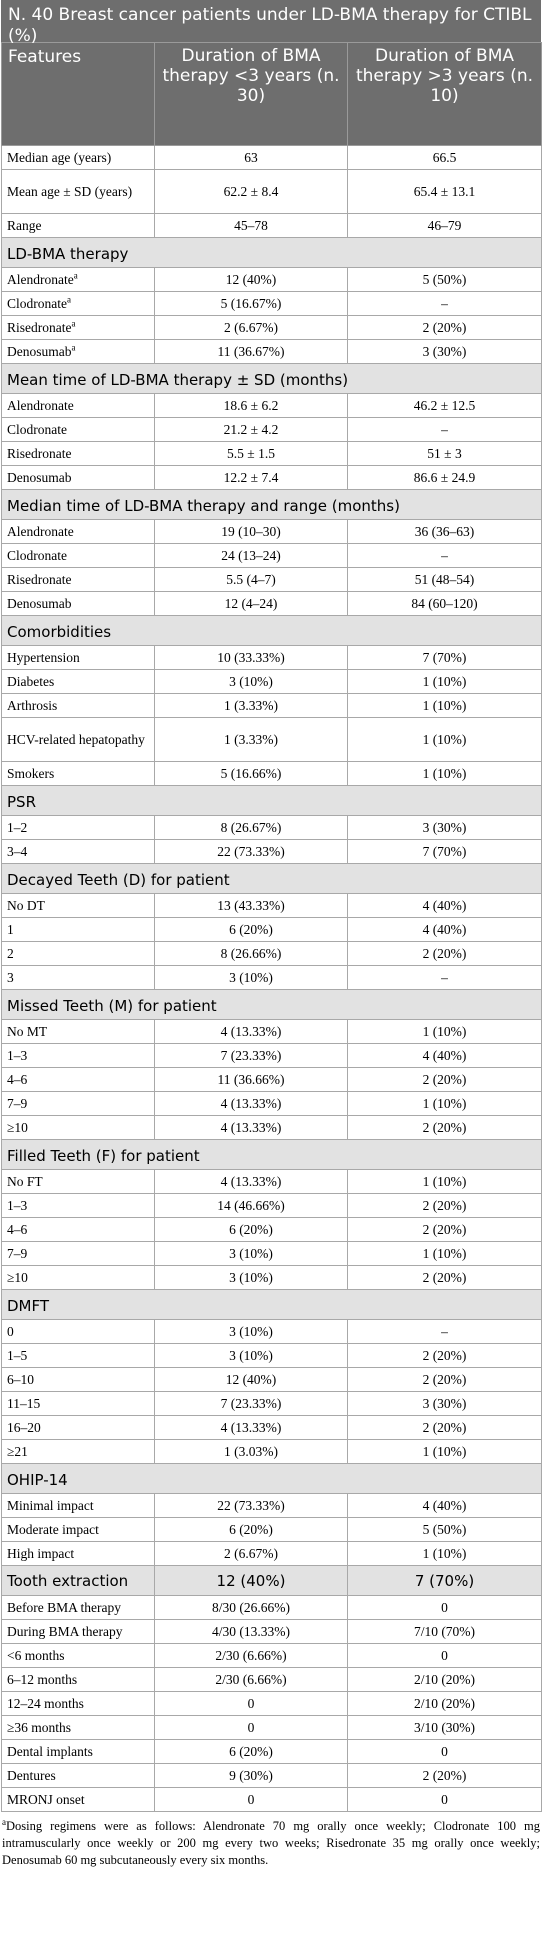  What do you see at coordinates (17, 1103) in the screenshot?
I see `row-label-text: 7–9` at bounding box center [17, 1103].